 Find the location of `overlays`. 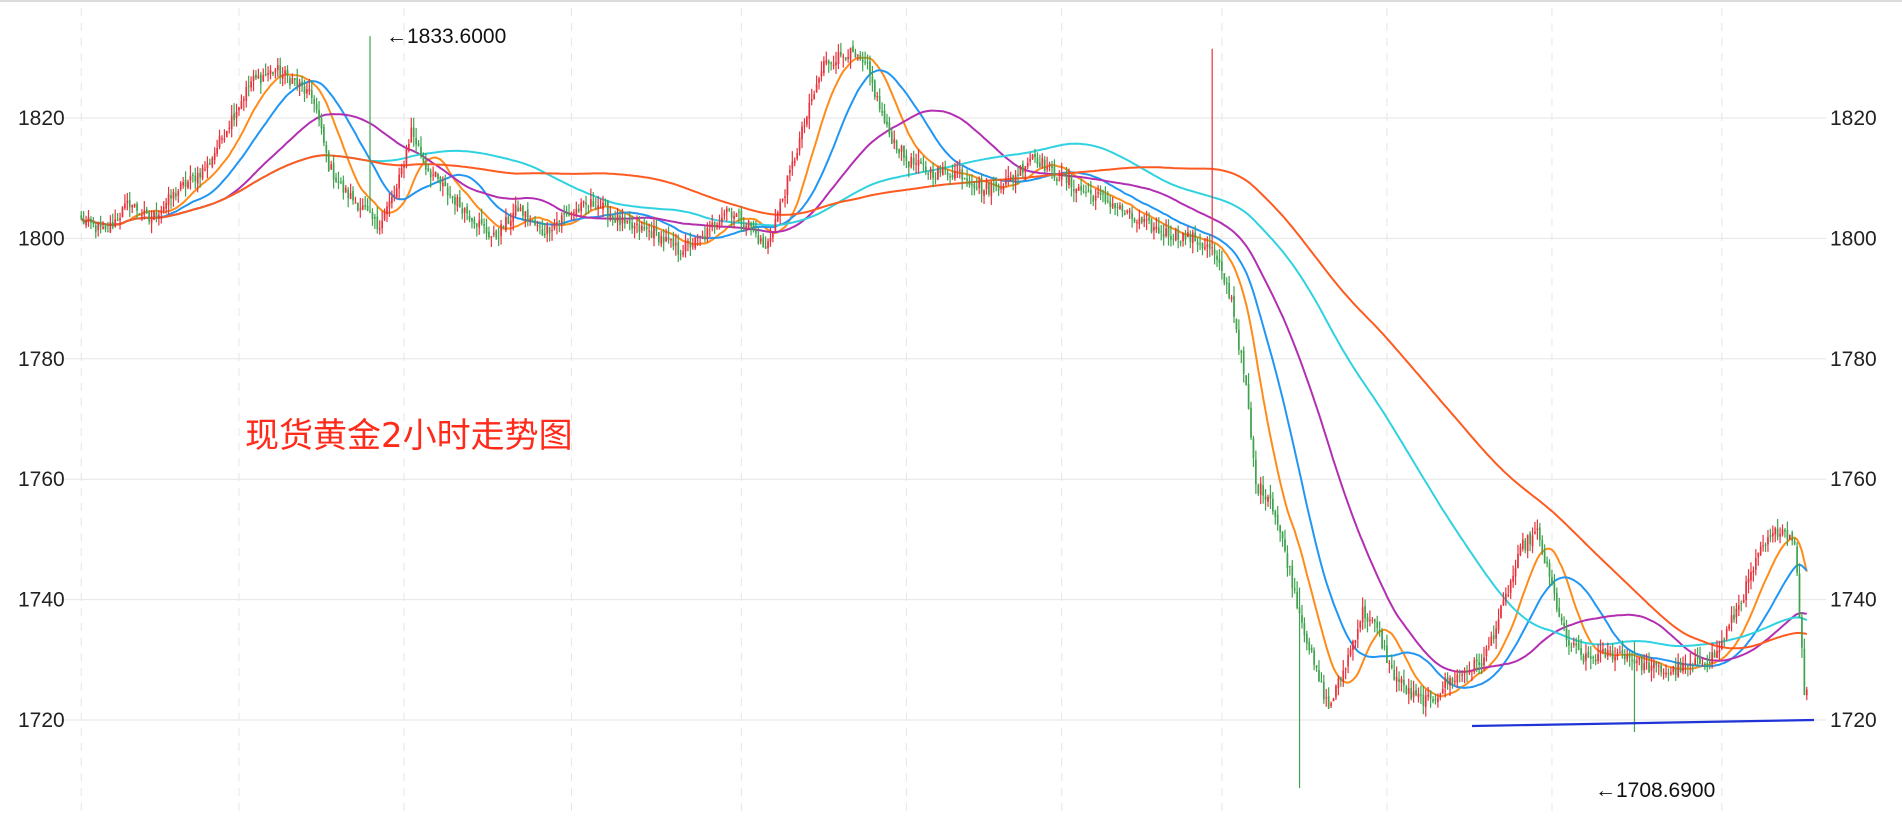

overlays is located at coordinates (1643, 723).